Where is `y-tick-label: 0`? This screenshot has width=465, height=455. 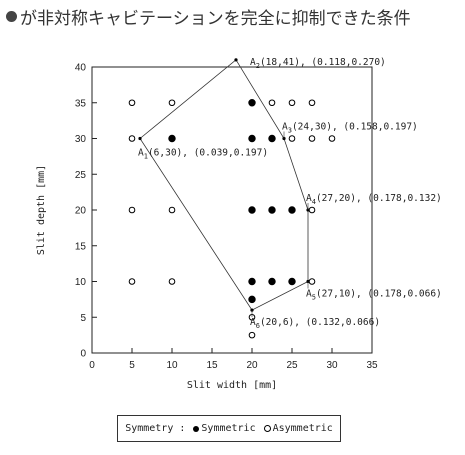 y-tick-label: 0 is located at coordinates (83, 354).